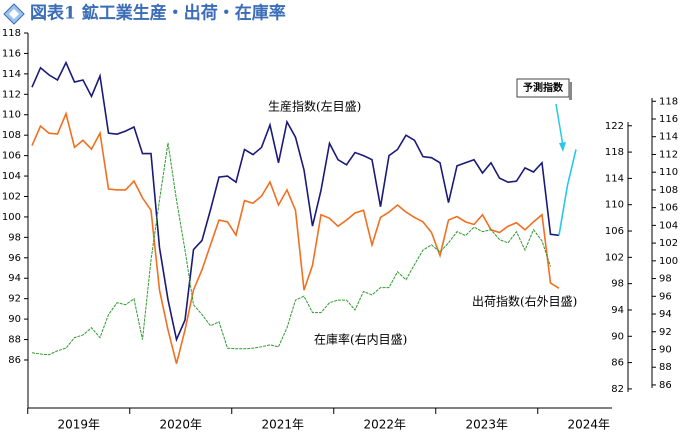 The image size is (683, 443). What do you see at coordinates (617, 284) in the screenshot?
I see `y2-tick-label: 98` at bounding box center [617, 284].